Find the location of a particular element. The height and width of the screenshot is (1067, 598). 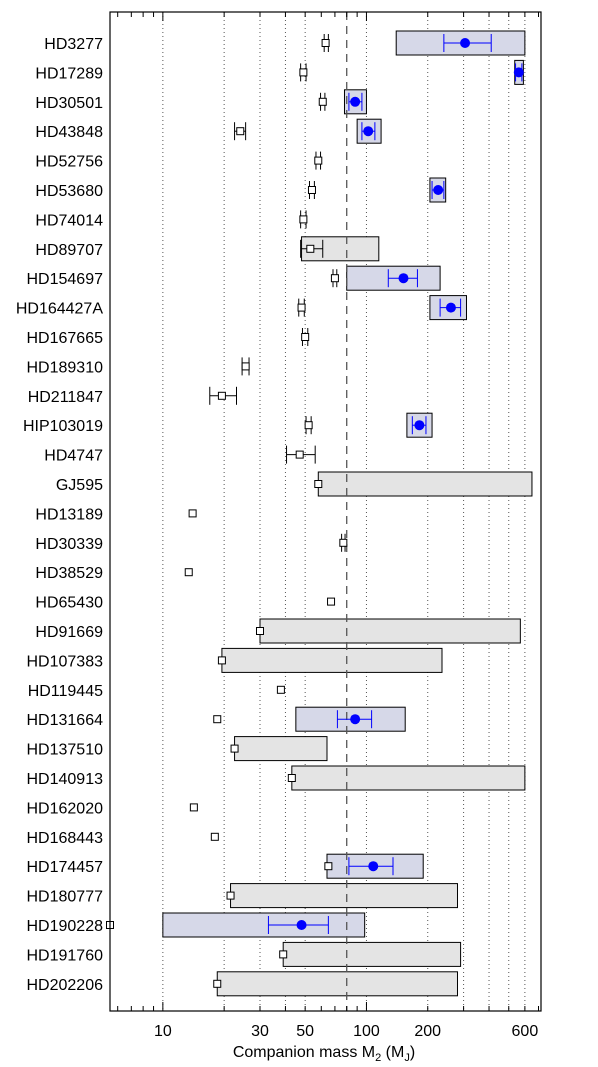

star-label: HD164427A is located at coordinates (60, 309).